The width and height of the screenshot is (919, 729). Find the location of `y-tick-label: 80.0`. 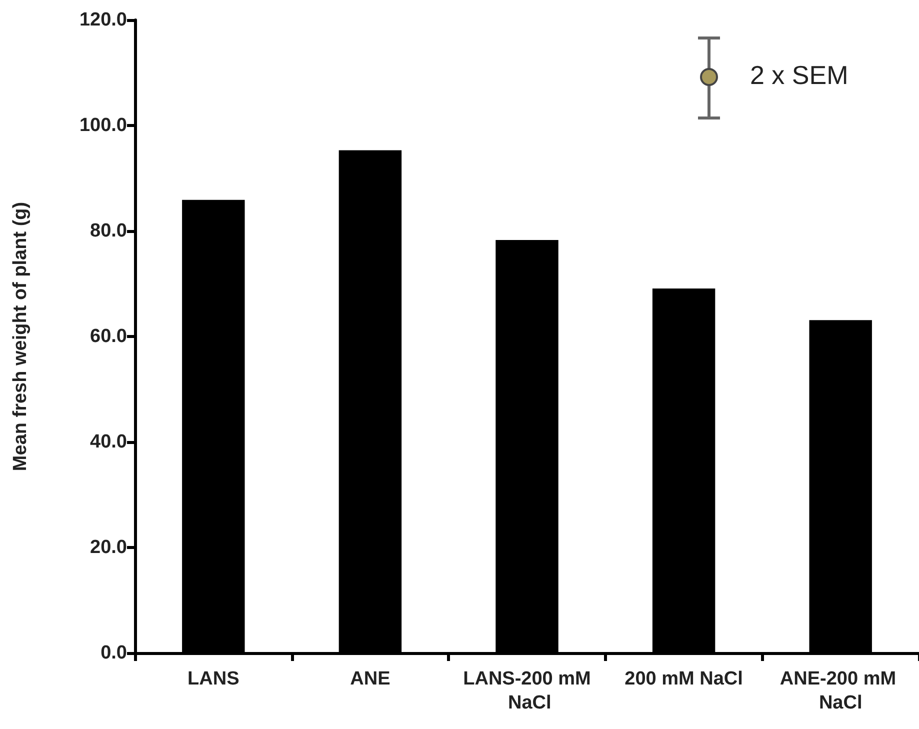

y-tick-label: 80.0 is located at coordinates (108, 231).